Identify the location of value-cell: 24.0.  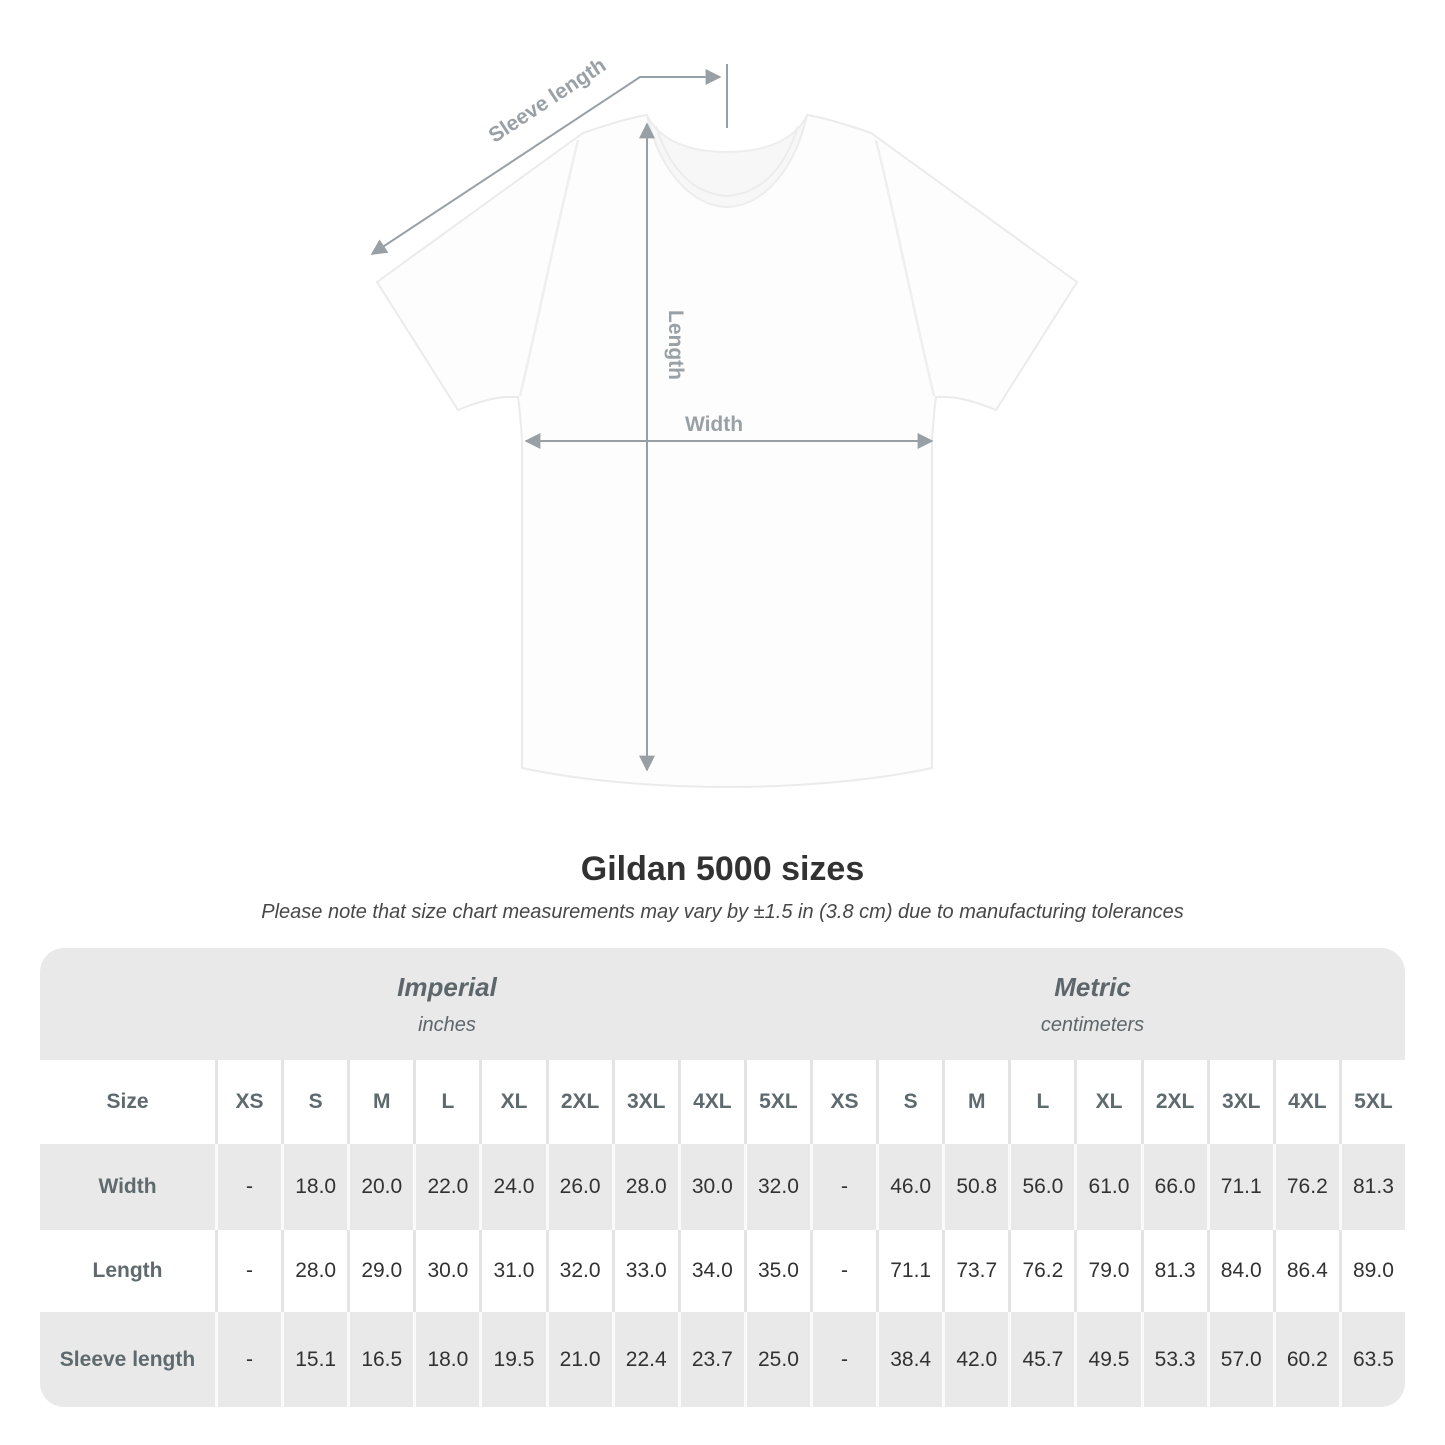
(512, 1187).